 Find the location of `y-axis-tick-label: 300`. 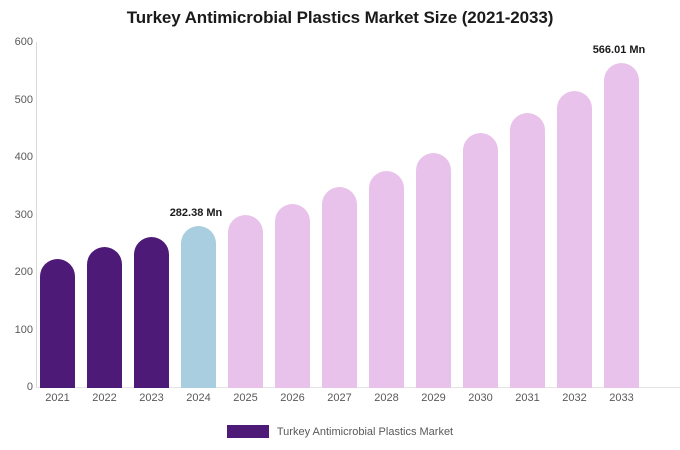

y-axis-tick-label: 300 is located at coordinates (23, 214).